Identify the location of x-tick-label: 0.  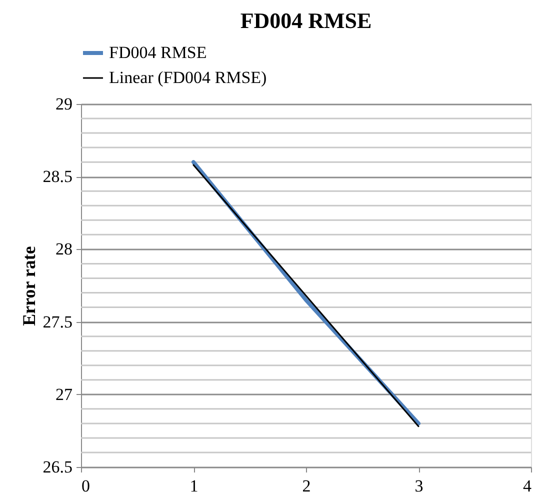
(86, 486).